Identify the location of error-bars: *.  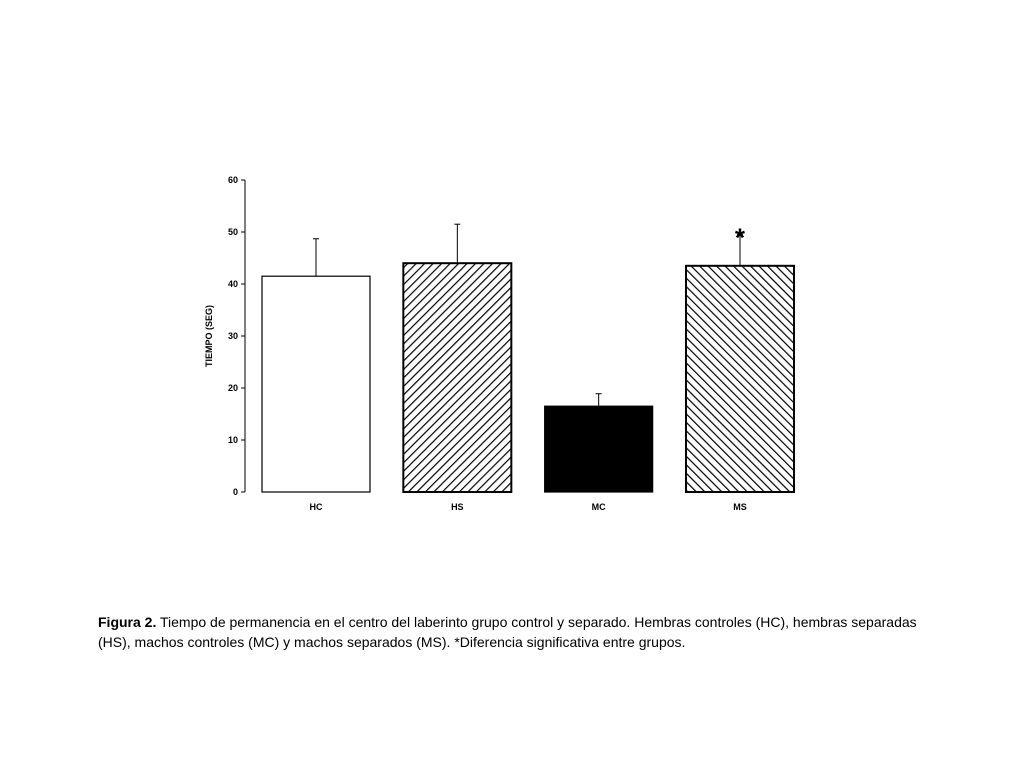
(529, 315).